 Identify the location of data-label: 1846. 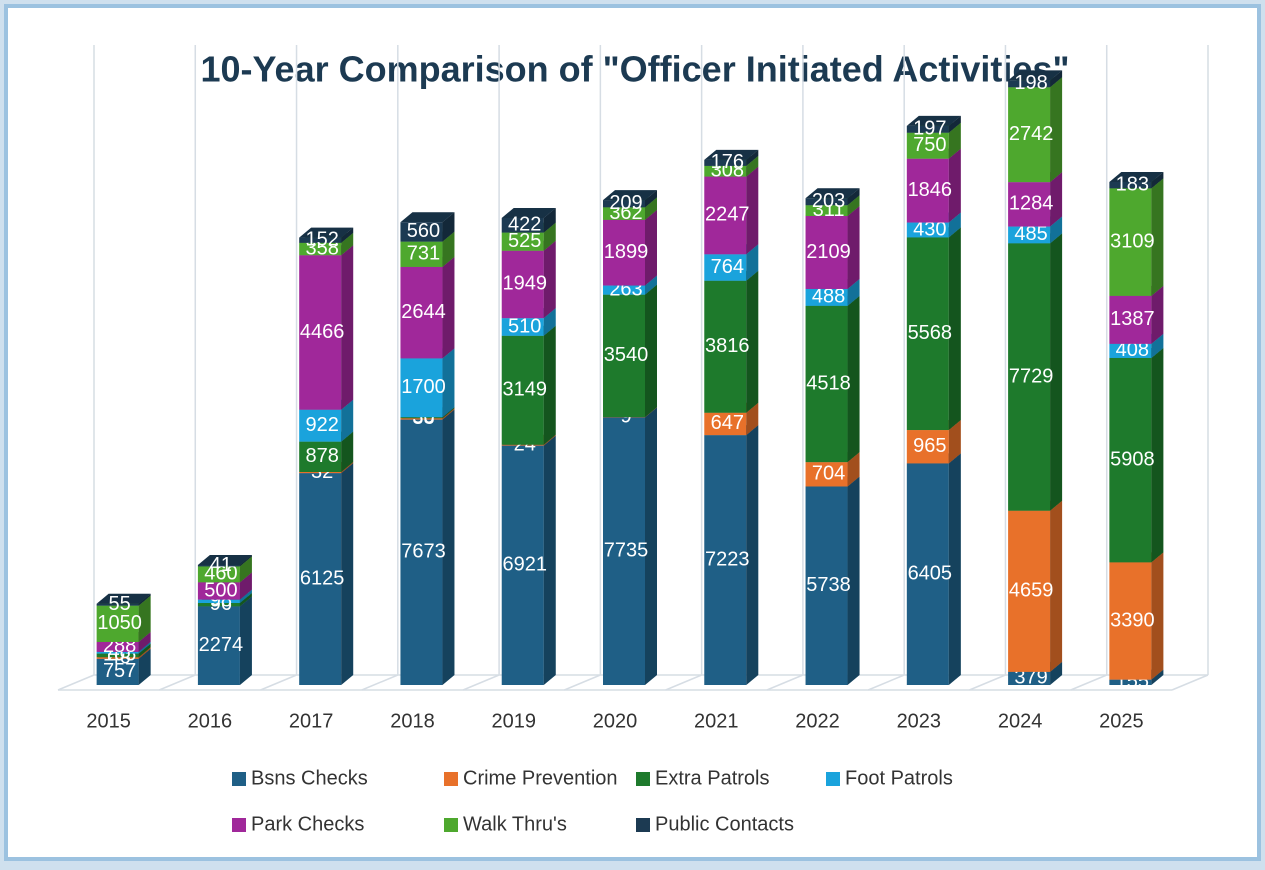
(930, 190).